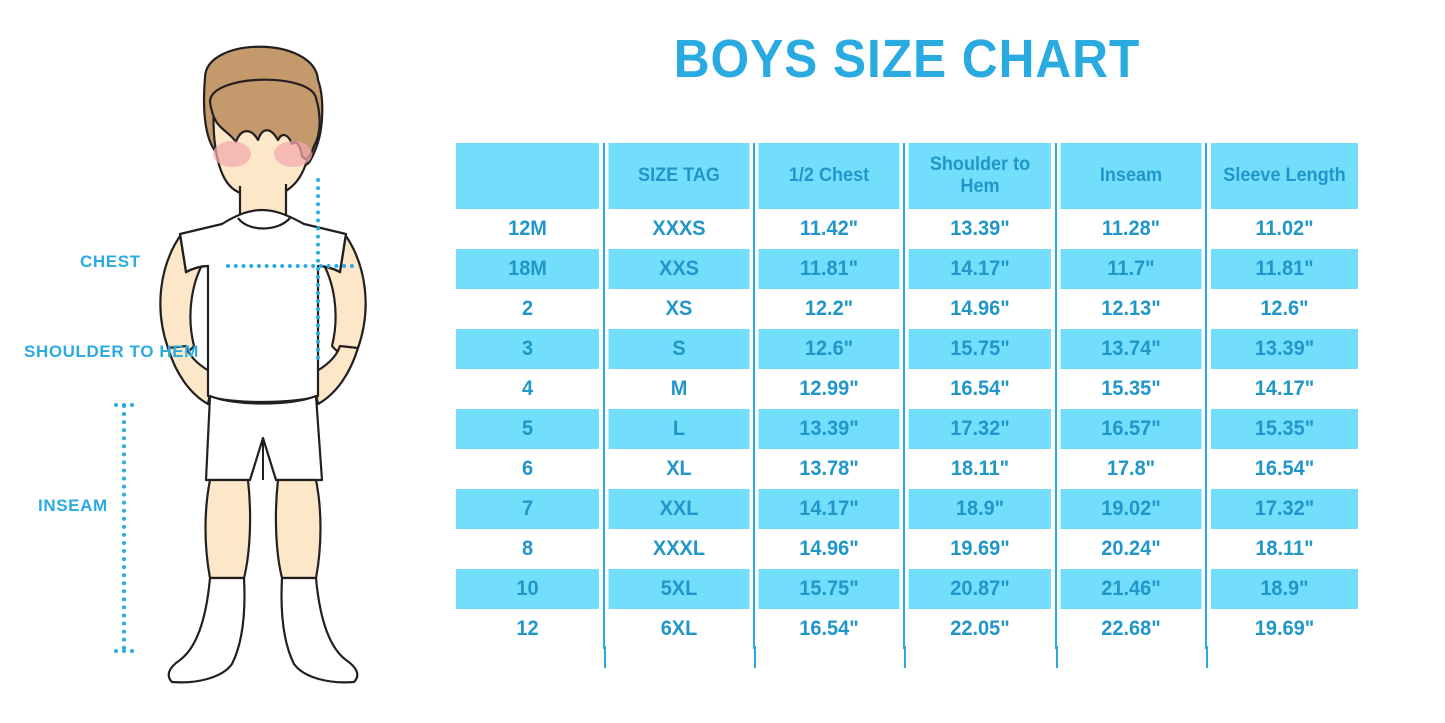 The image size is (1445, 723). I want to click on chest-label: CHEST, so click(110, 261).